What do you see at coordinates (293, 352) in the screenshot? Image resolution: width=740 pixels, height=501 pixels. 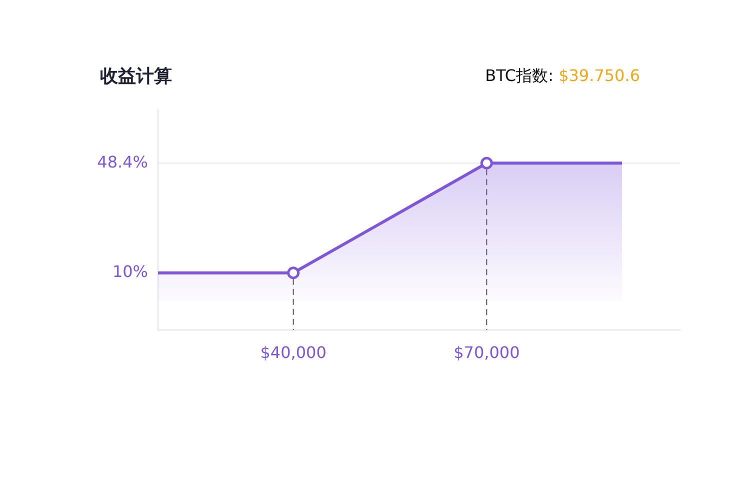 I see `x-tick-label: $40,000` at bounding box center [293, 352].